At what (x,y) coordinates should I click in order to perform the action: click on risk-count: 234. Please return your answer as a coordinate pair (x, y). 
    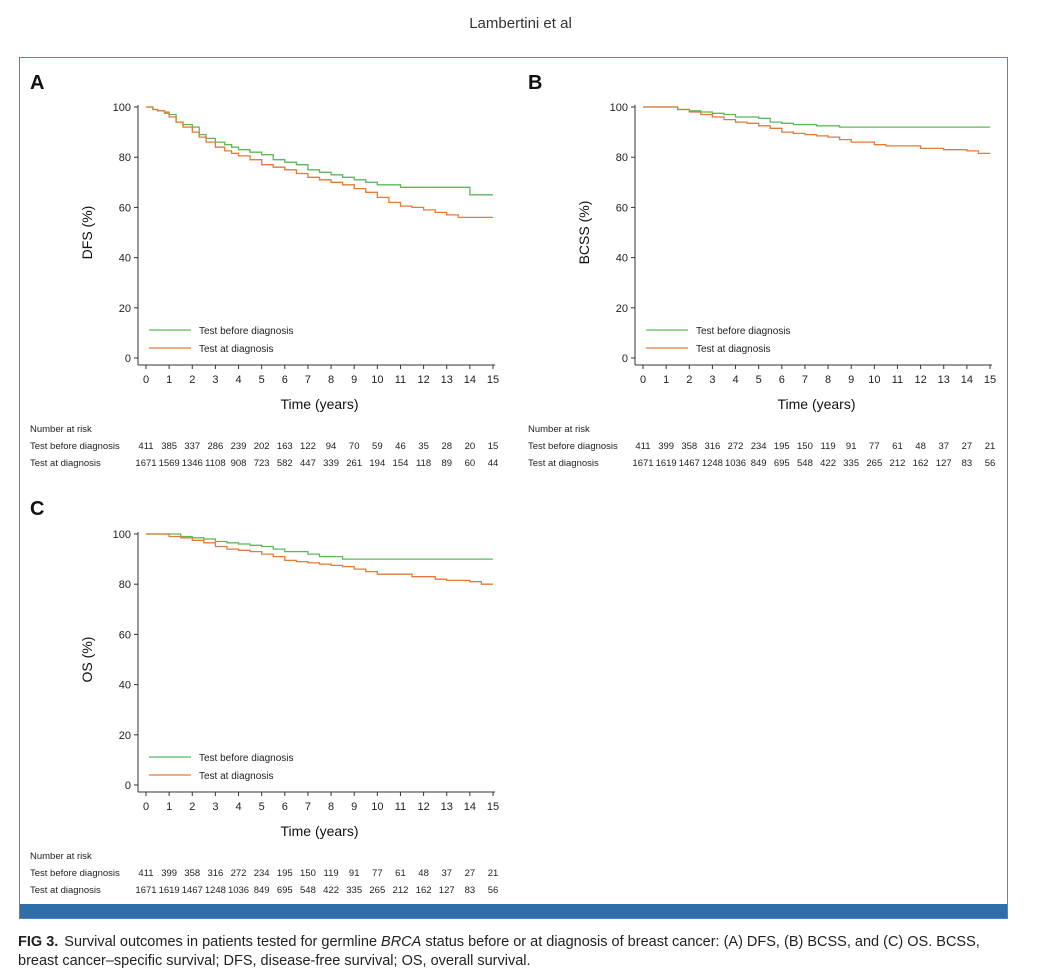
    Looking at the image, I should click on (262, 873).